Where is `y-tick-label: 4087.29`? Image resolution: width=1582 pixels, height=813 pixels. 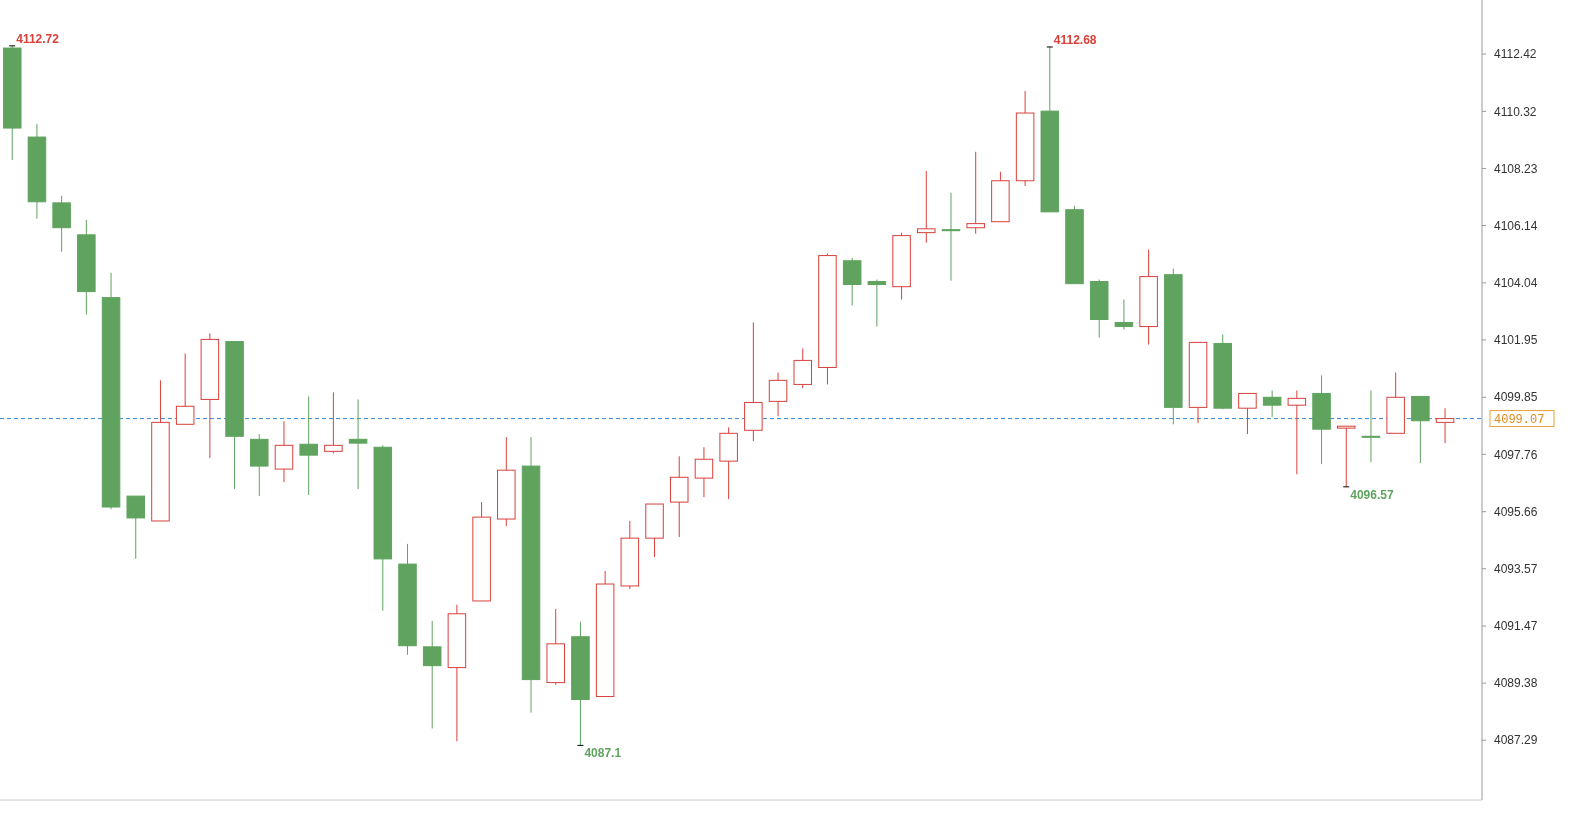
y-tick-label: 4087.29 is located at coordinates (1516, 740).